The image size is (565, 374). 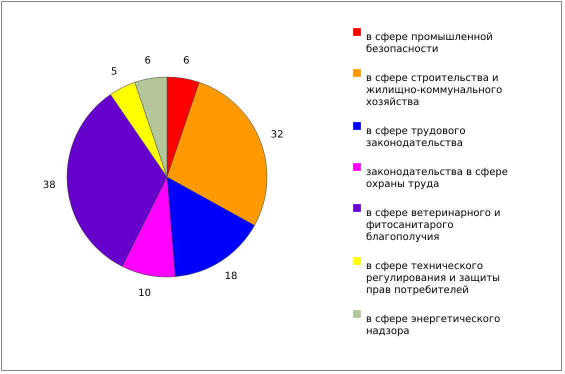 I want to click on legend-label: в сфере энергетического надзора, so click(x=433, y=325).